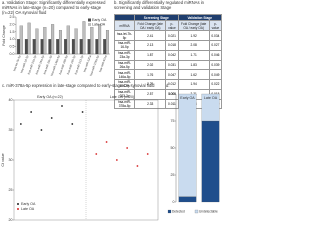 Image resolution: width=320 pixels, height=240 pixels. Describe the element at coordinates (11, 100) in the screenshot. I see `y-tick-label: 40` at that location.